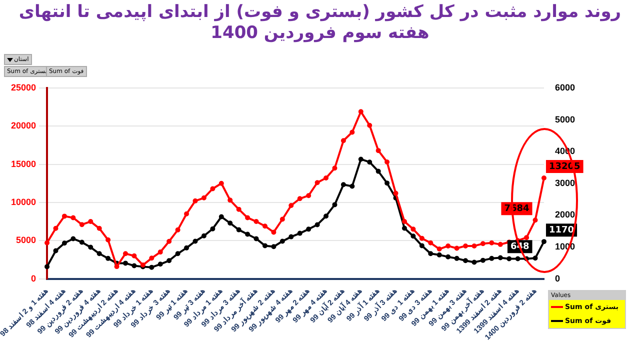 The height and width of the screenshot is (342, 640). Describe the element at coordinates (23, 87) in the screenshot. I see `y-tick-label: 25000` at that location.